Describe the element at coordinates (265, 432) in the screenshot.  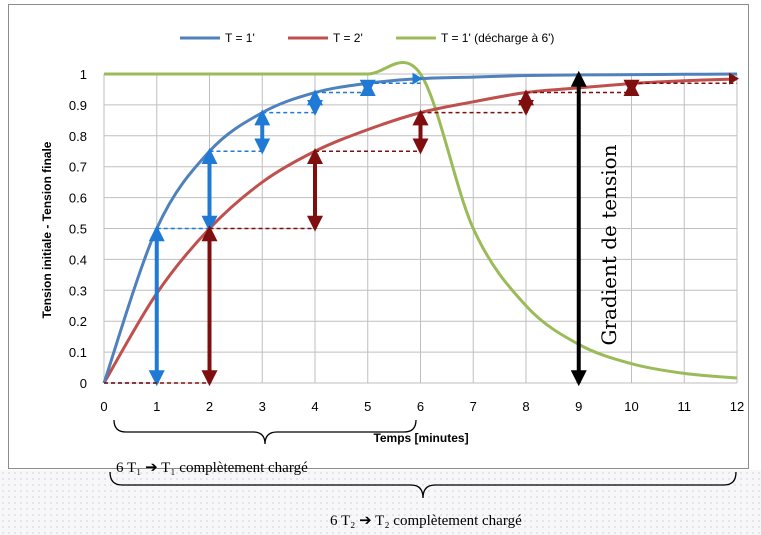
I see `brace-six-t1` at that location.